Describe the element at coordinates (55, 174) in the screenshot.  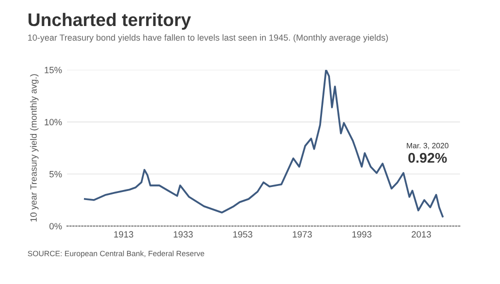
I see `y-tick-label: 5%` at that location.